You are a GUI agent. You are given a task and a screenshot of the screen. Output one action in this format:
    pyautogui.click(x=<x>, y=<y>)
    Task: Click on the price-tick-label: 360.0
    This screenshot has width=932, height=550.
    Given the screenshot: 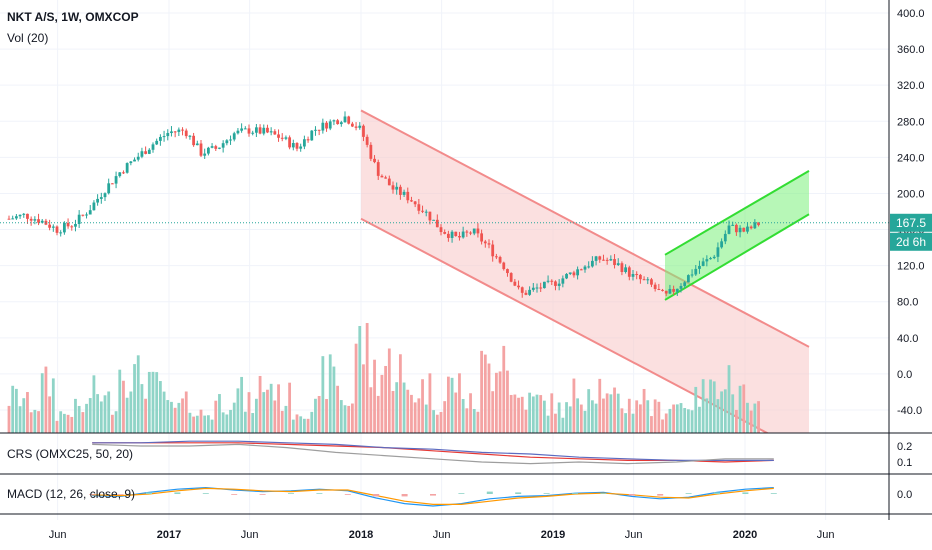 What is the action you would take?
    pyautogui.click(x=911, y=50)
    